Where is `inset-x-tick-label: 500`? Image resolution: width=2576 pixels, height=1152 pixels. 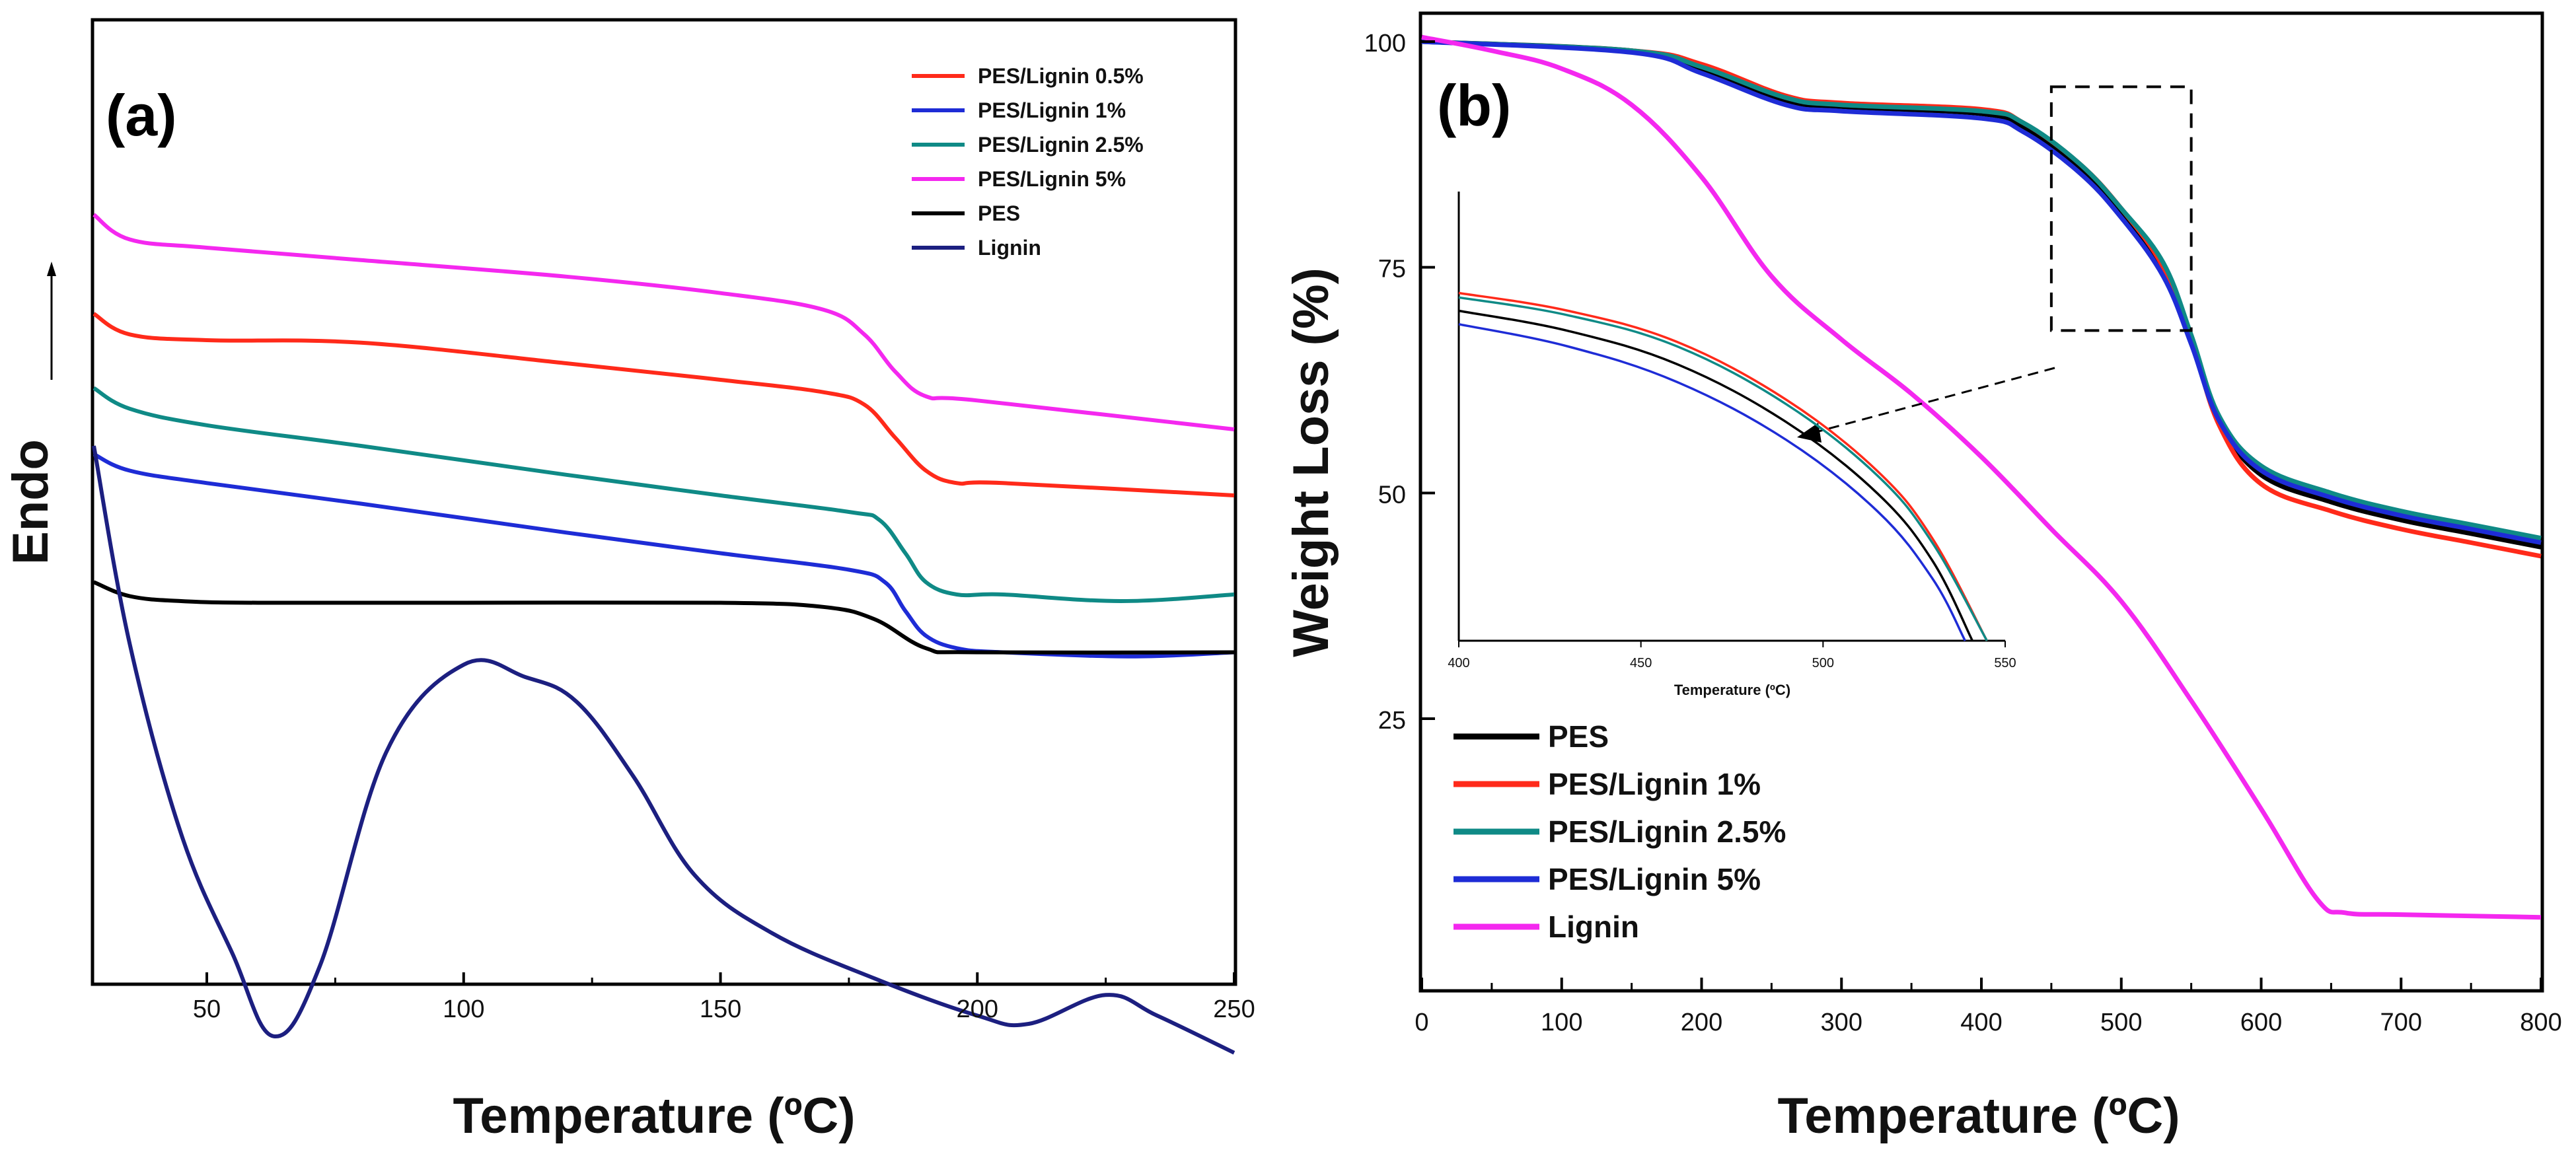 inset-x-tick-label: 500 is located at coordinates (1823, 663).